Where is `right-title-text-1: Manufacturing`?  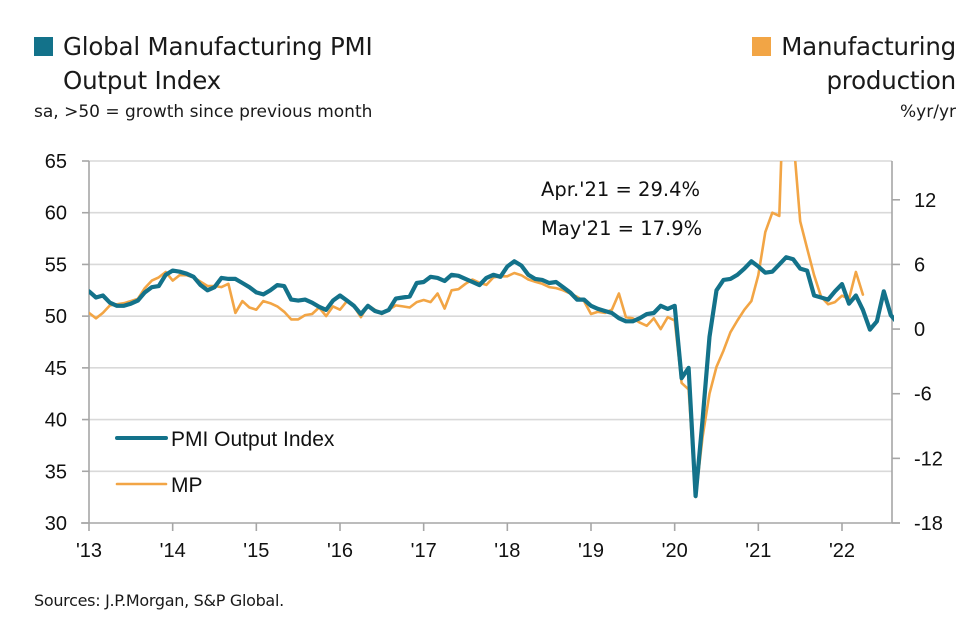 right-title-text-1: Manufacturing is located at coordinates (868, 46).